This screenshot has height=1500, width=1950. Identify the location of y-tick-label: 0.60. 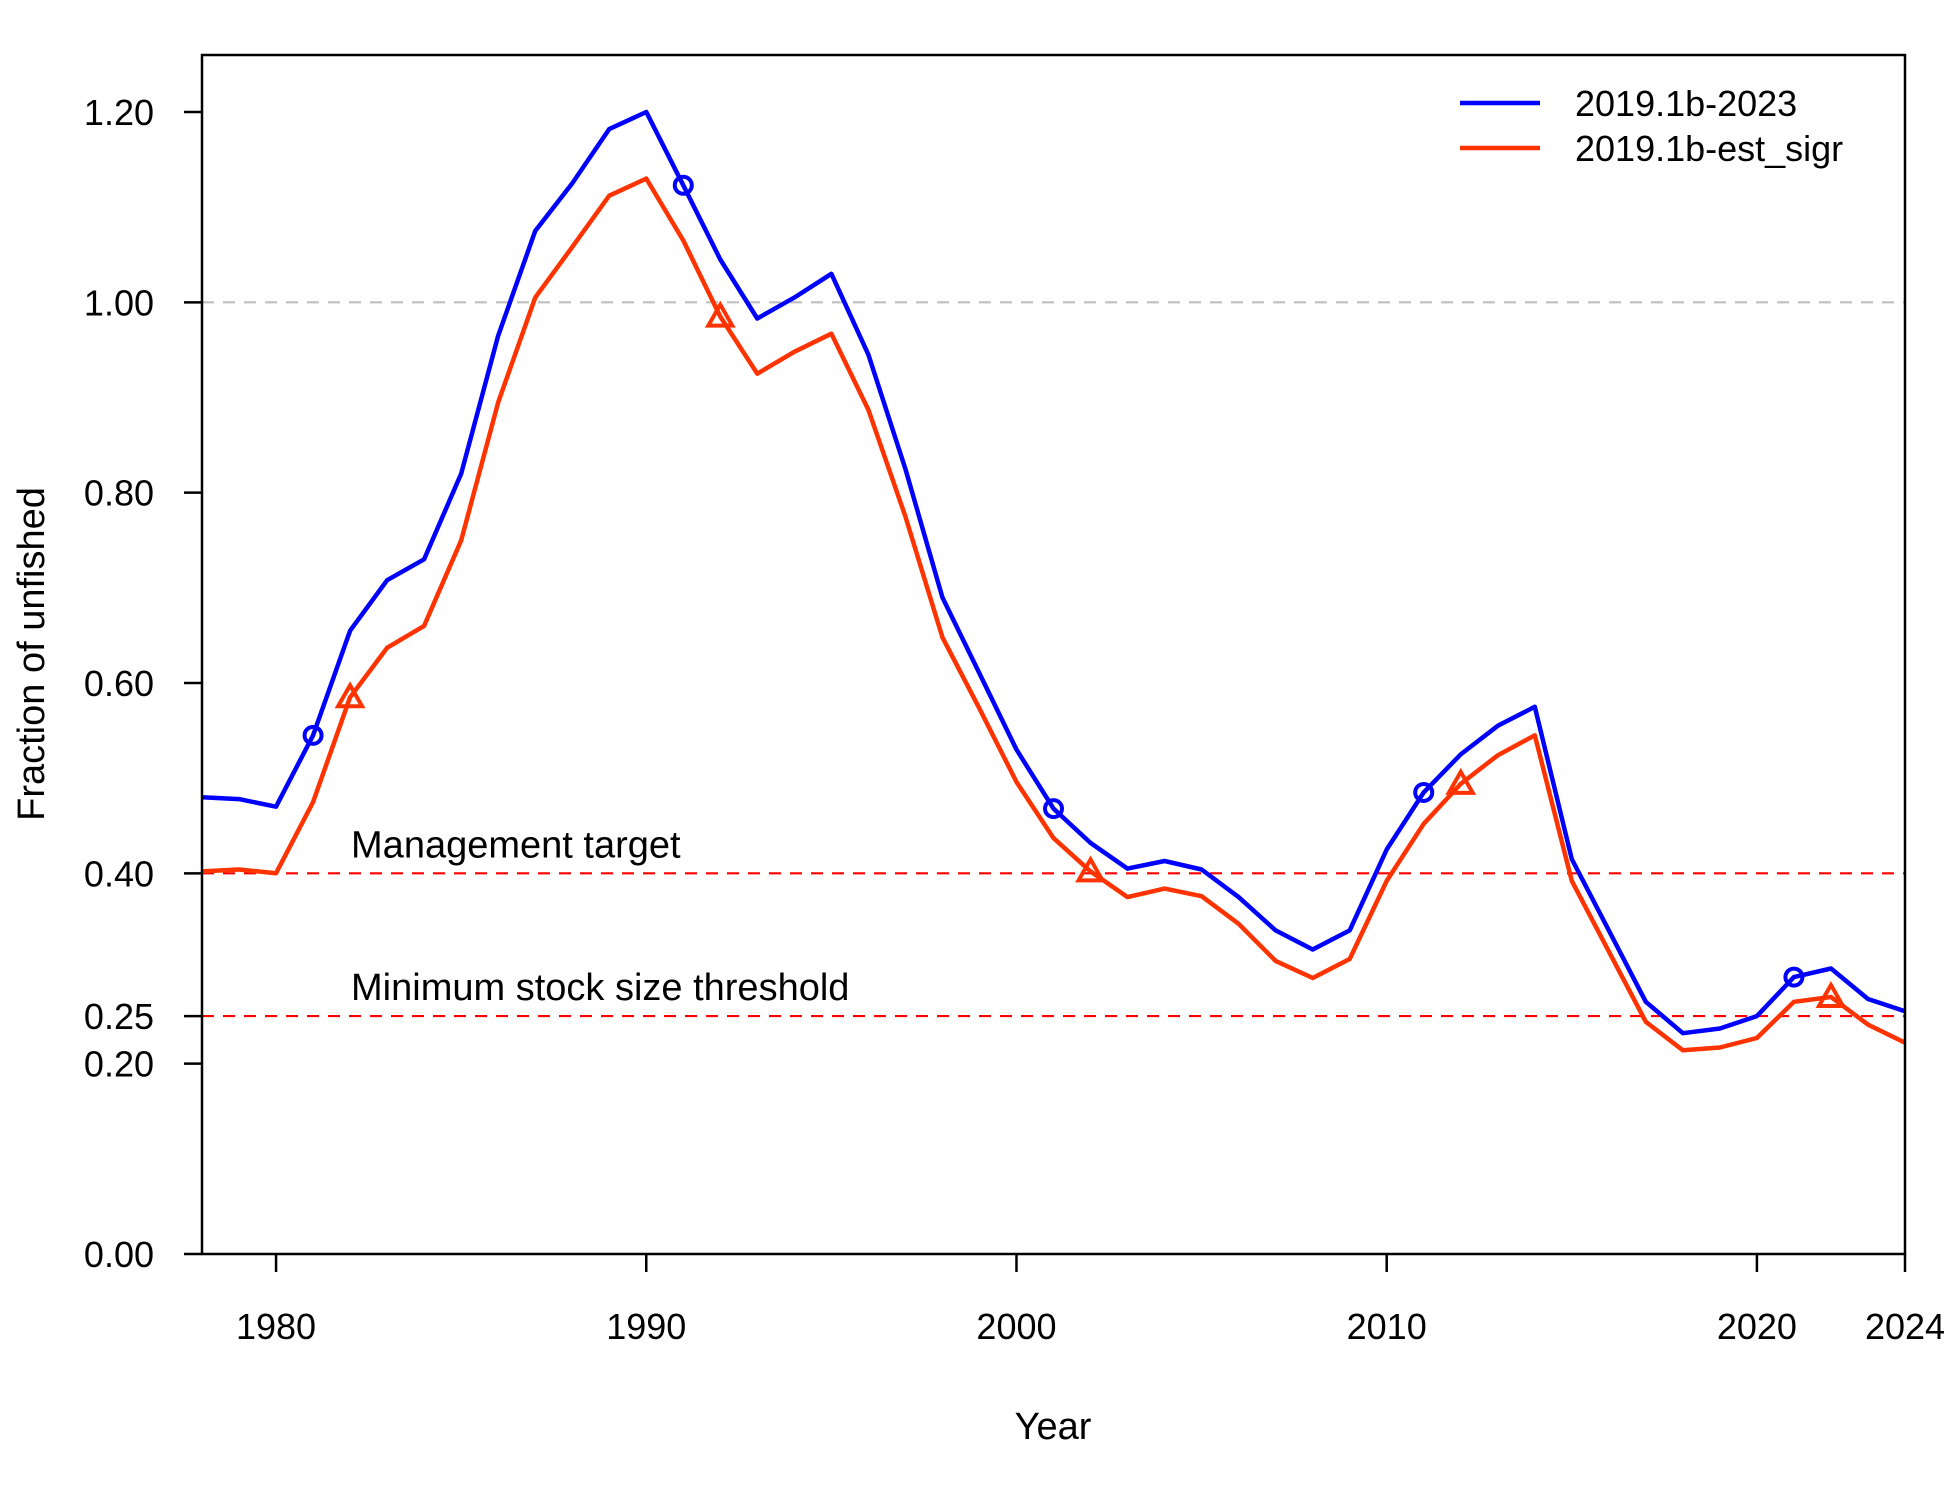
(119, 683).